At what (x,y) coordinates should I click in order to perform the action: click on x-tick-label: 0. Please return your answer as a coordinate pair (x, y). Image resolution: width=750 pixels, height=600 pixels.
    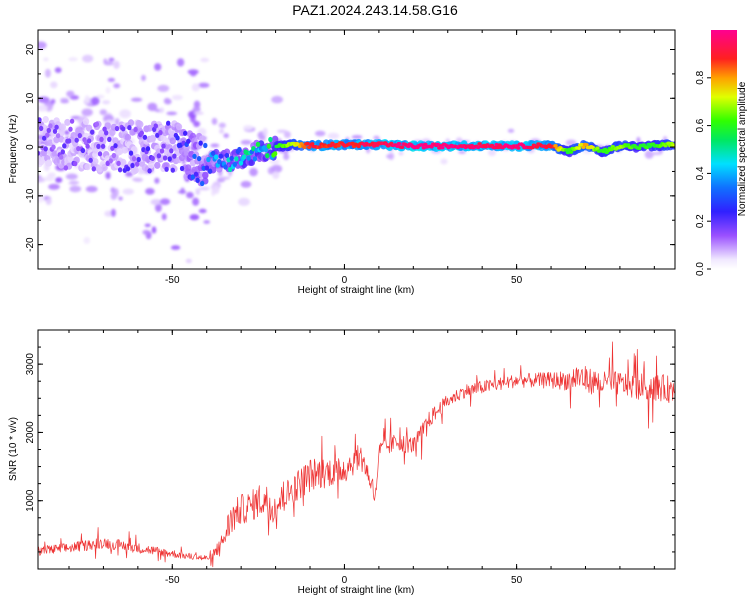
    Looking at the image, I should click on (345, 280).